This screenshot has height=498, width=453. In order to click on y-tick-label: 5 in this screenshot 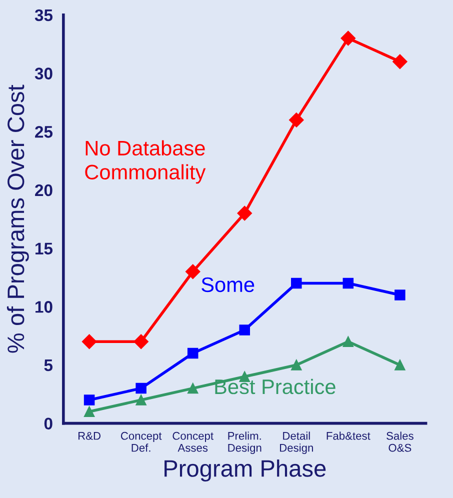, I will do `click(48, 366)`.